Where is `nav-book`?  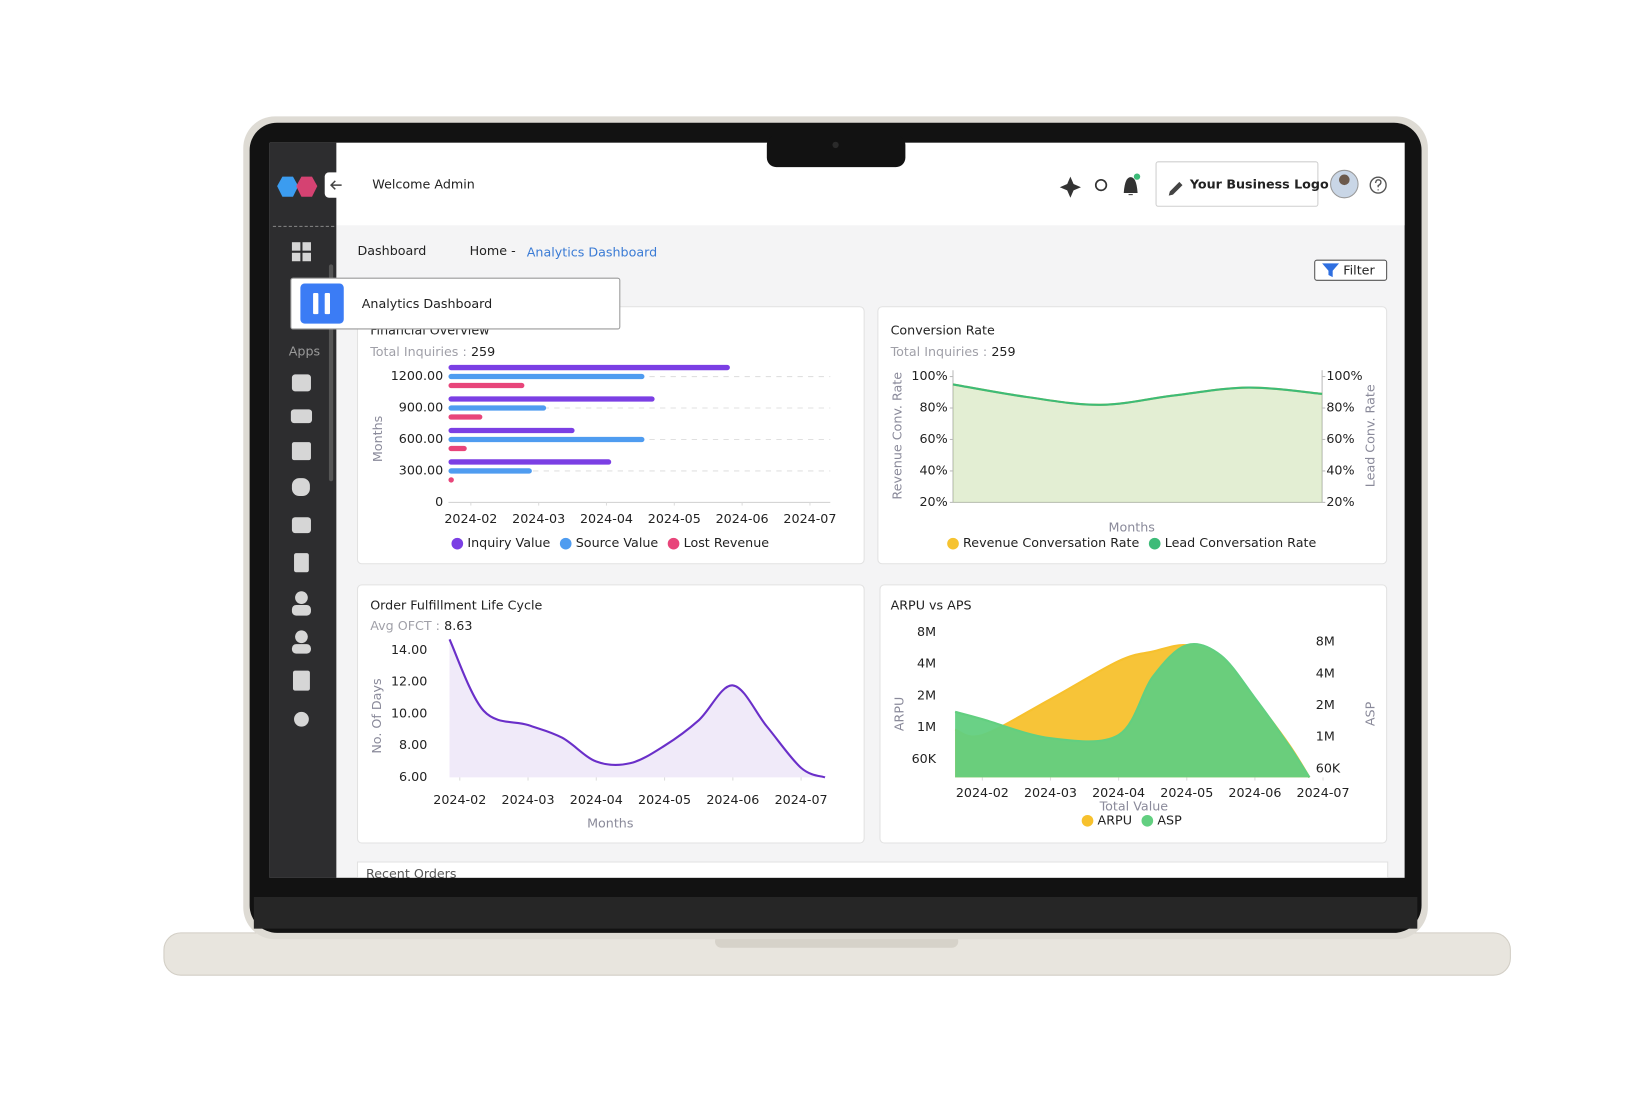
nav-book is located at coordinates (301, 680).